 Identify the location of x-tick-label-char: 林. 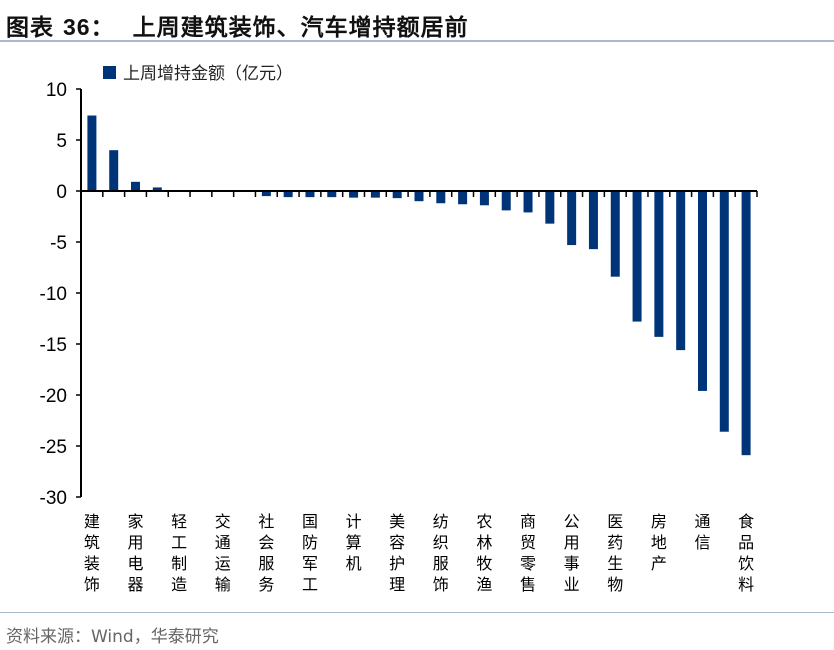
(484, 543).